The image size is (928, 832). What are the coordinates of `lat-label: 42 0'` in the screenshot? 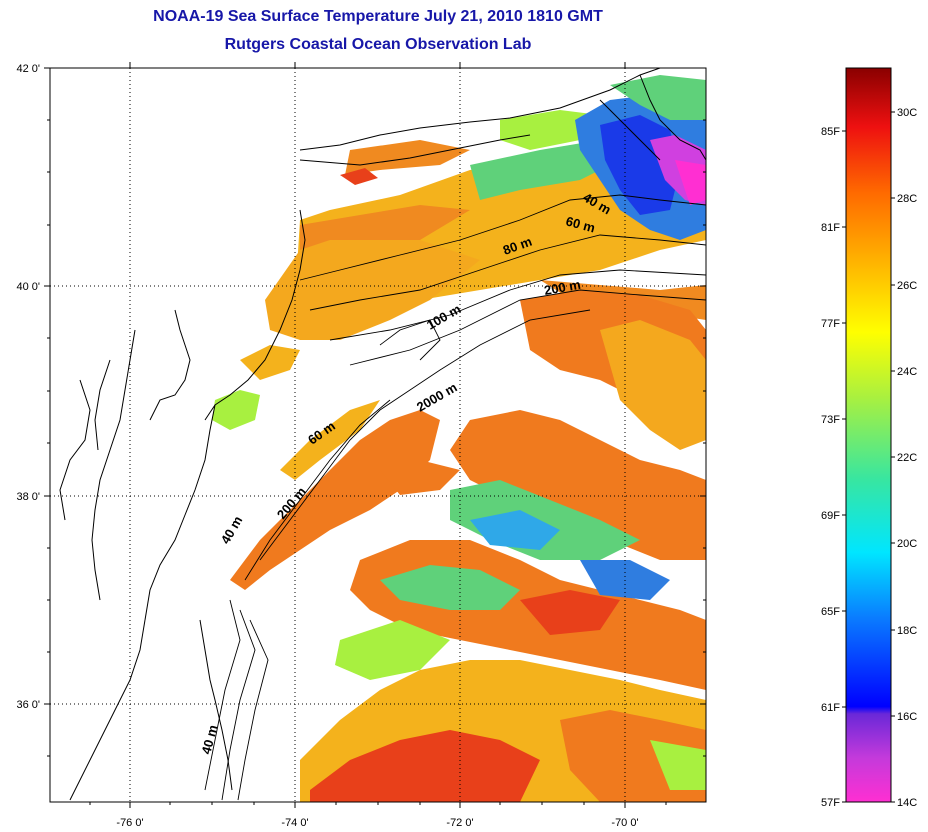 It's located at (28, 69).